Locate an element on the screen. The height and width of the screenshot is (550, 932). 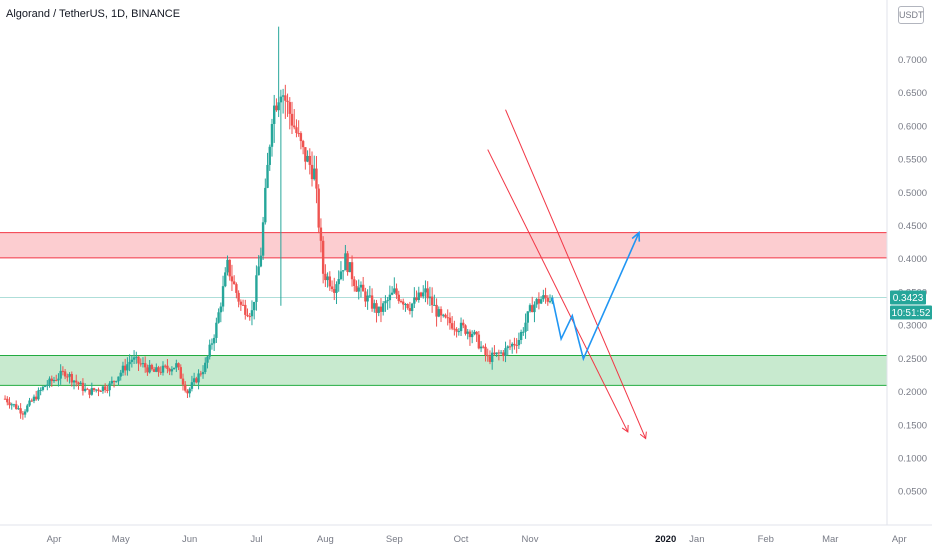
countdown-label: 10:51:52 is located at coordinates (911, 313).